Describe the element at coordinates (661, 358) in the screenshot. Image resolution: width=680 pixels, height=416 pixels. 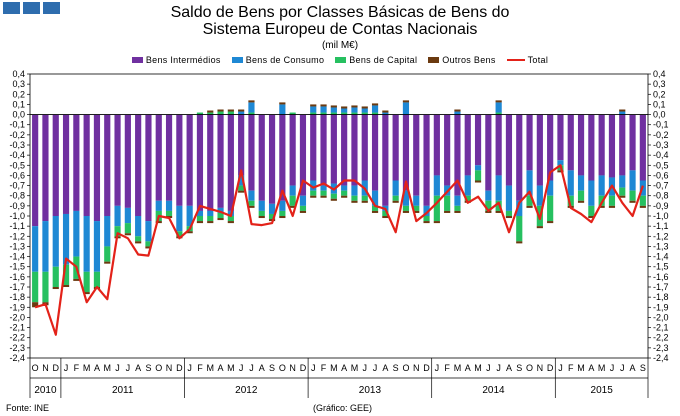
I see `y-tick-label-right: -2,4` at that location.